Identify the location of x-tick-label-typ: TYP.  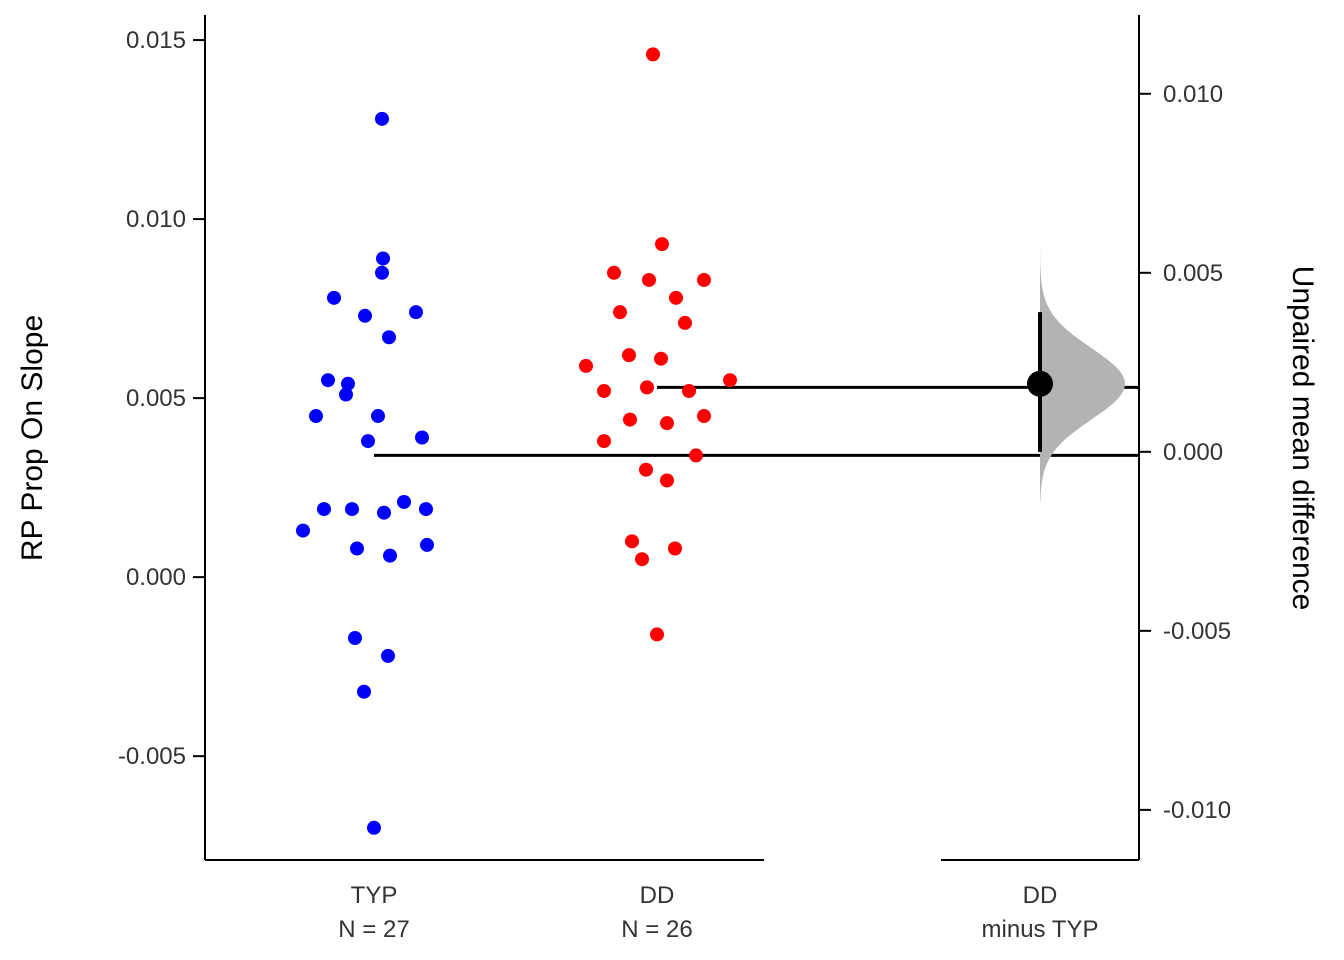
(374, 895).